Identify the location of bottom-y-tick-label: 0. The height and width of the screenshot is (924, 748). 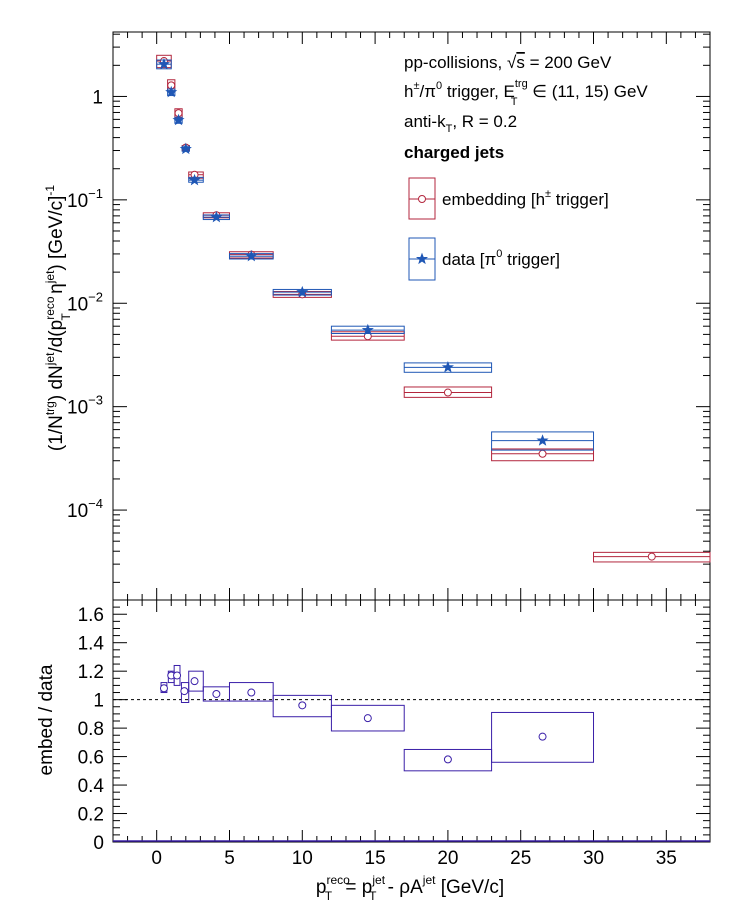
(98, 843).